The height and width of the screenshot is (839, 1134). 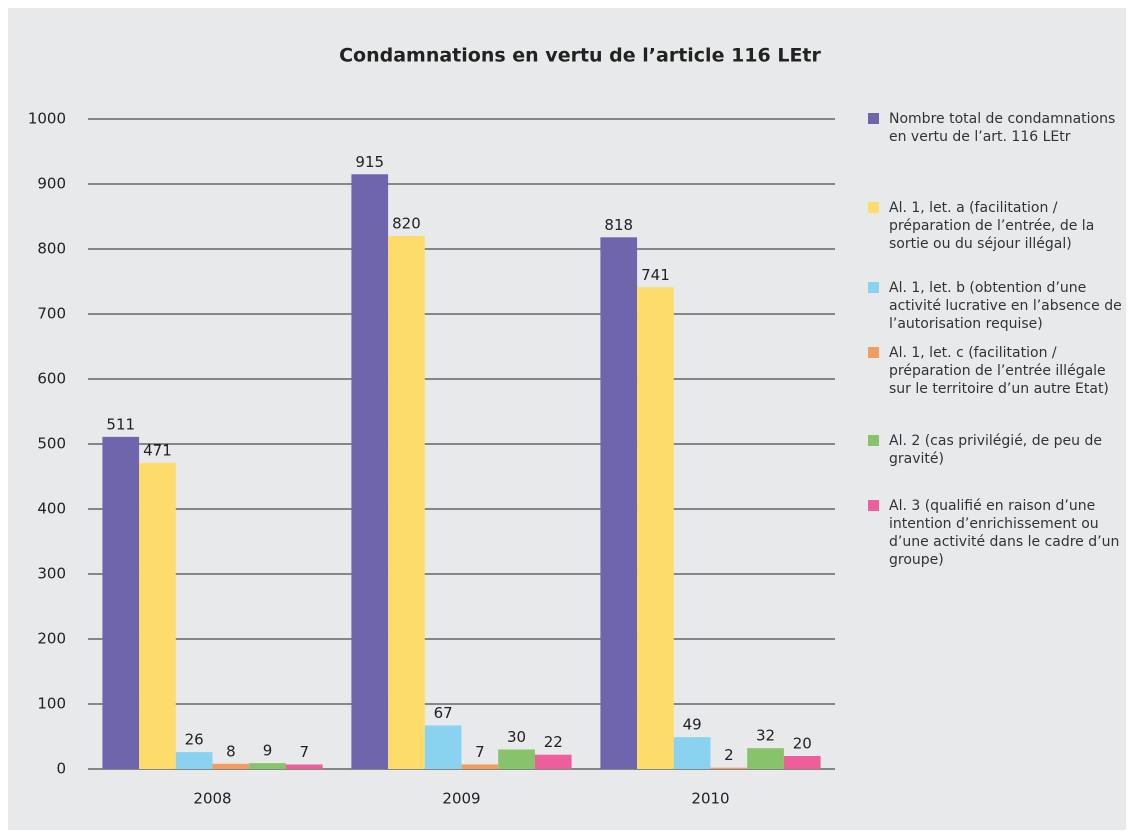 What do you see at coordinates (51, 184) in the screenshot?
I see `y-tick-label: 900` at bounding box center [51, 184].